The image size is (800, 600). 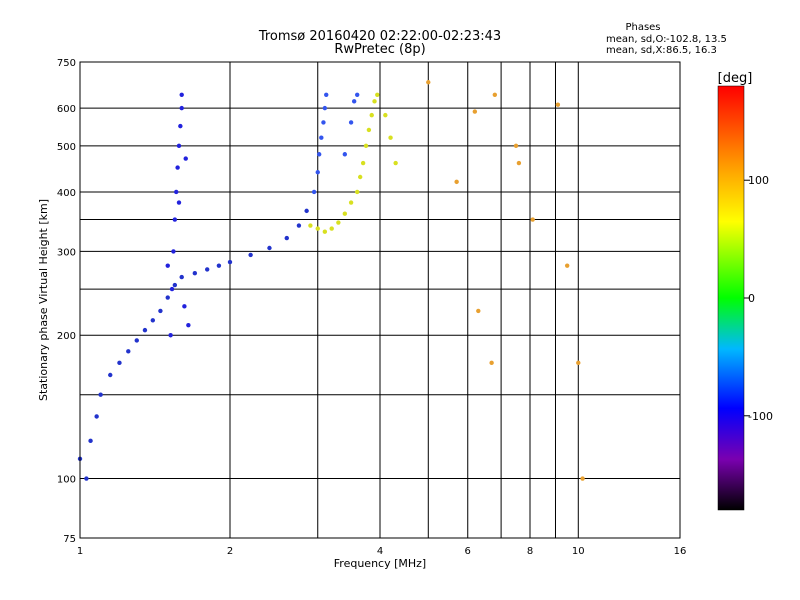 What do you see at coordinates (66, 63) in the screenshot?
I see `y-tick-label: 750` at bounding box center [66, 63].